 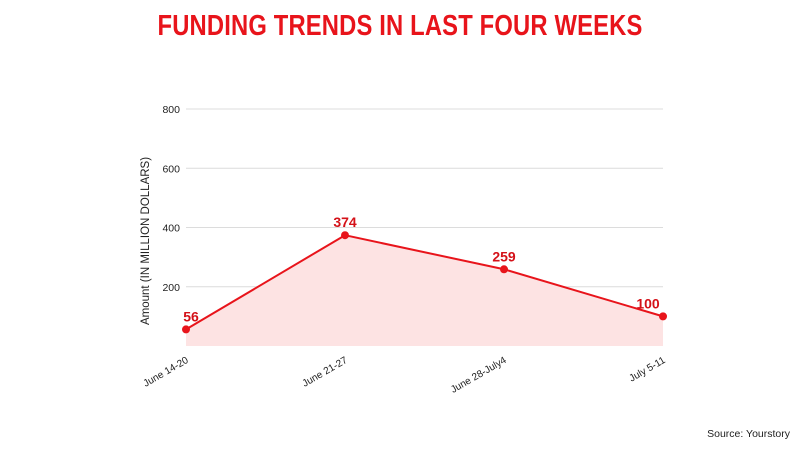 What do you see at coordinates (146, 241) in the screenshot?
I see `y-axis-label: Amount (IN MILLION DOLLARS)` at bounding box center [146, 241].